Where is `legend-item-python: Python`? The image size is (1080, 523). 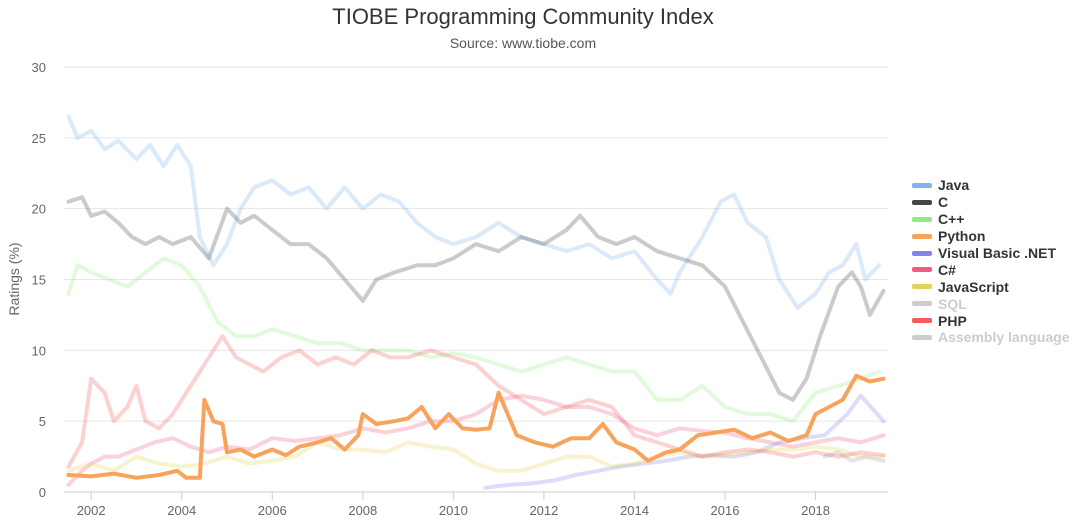 legend-item-python: Python is located at coordinates (996, 236).